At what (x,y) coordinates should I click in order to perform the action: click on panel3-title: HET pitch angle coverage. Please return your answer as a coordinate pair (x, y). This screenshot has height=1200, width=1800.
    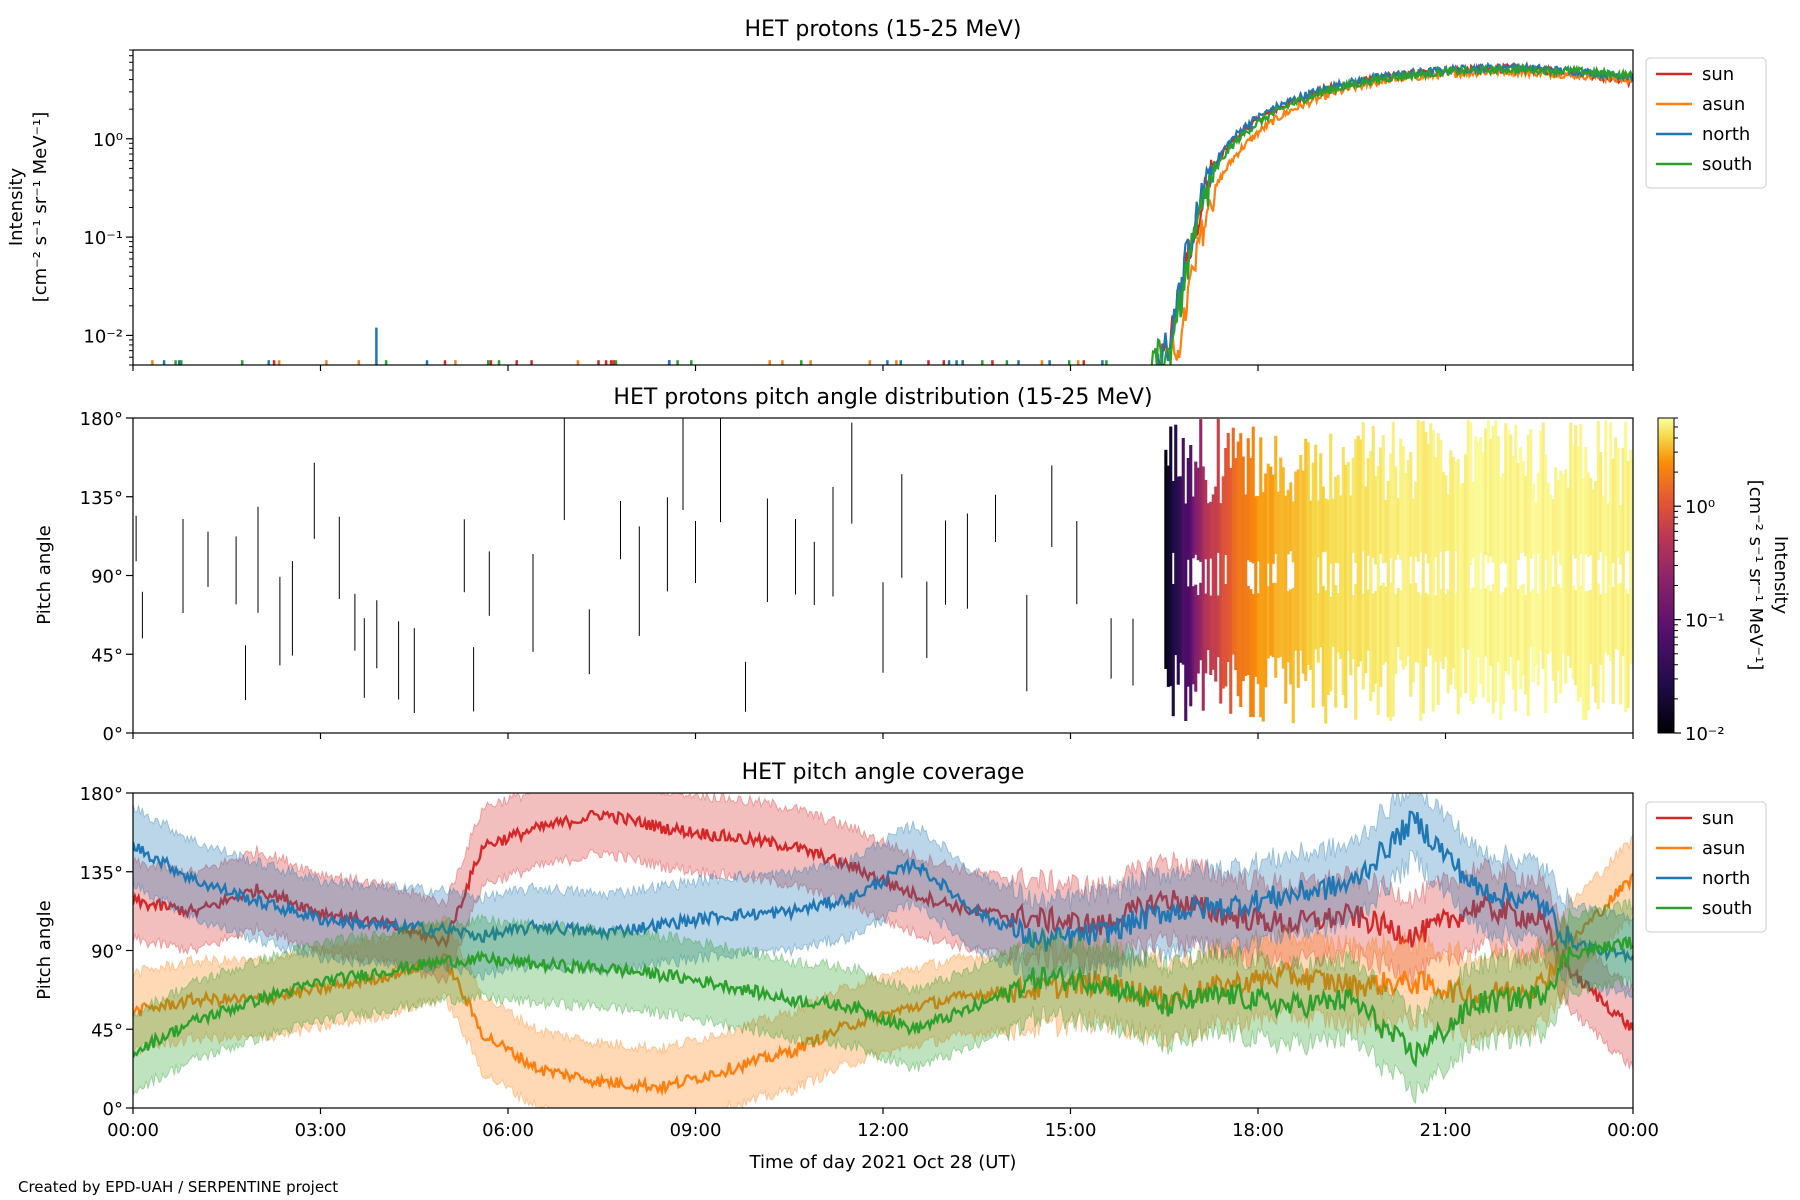
    Looking at the image, I should click on (883, 772).